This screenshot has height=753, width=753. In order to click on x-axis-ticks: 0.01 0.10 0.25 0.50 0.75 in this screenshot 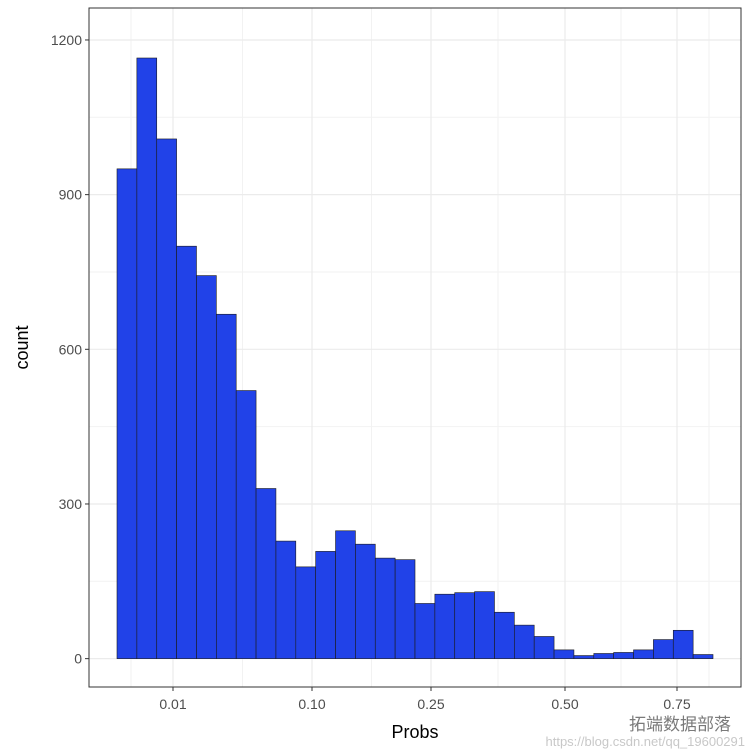, I will do `click(425, 699)`.